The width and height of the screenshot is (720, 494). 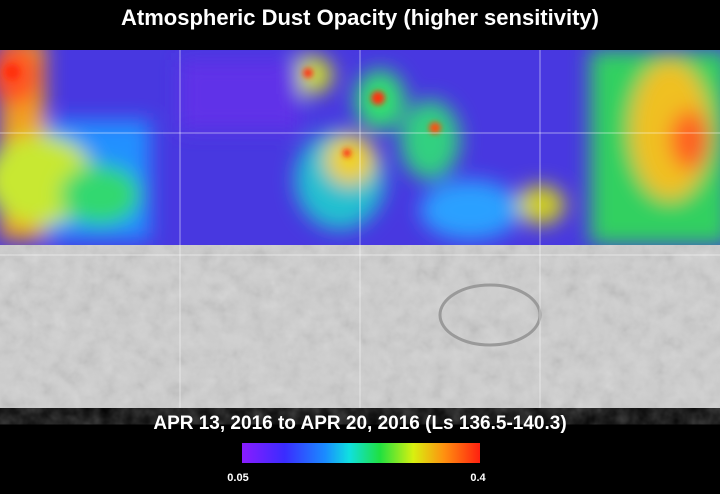 I want to click on colorbar-max-label: 0.4, so click(x=478, y=478).